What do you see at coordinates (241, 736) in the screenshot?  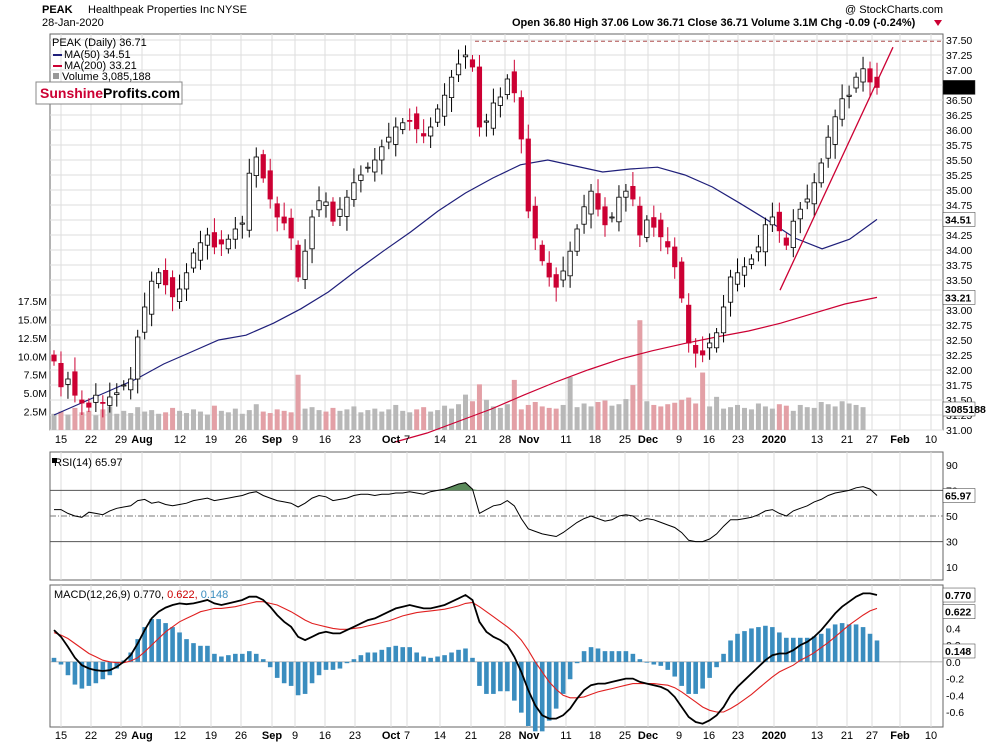 I see `date-label-bottom: 26` at bounding box center [241, 736].